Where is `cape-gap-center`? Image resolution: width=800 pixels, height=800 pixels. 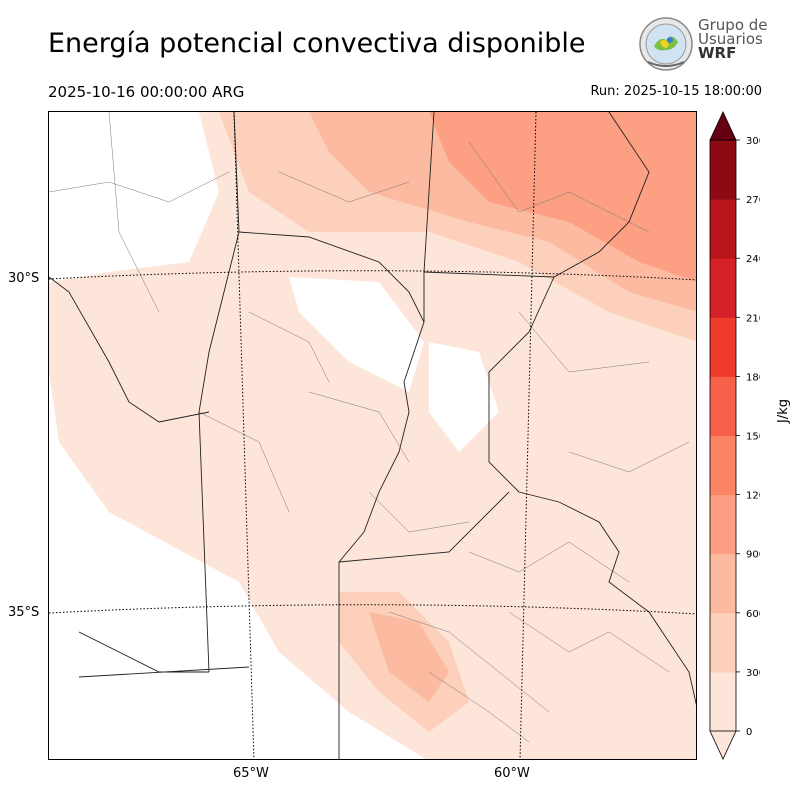 cape-gap-center is located at coordinates (356, 334).